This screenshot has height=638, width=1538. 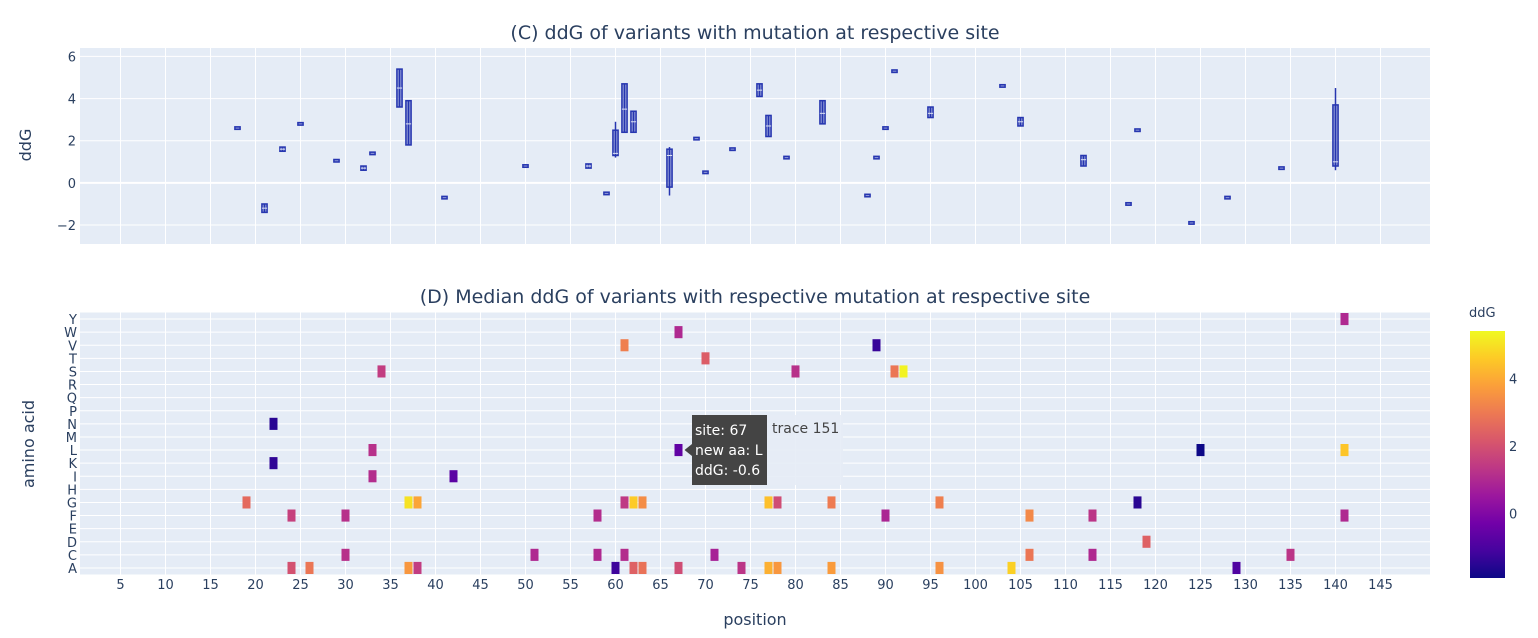 What do you see at coordinates (688, 450) in the screenshot?
I see `tooltip-pointer` at bounding box center [688, 450].